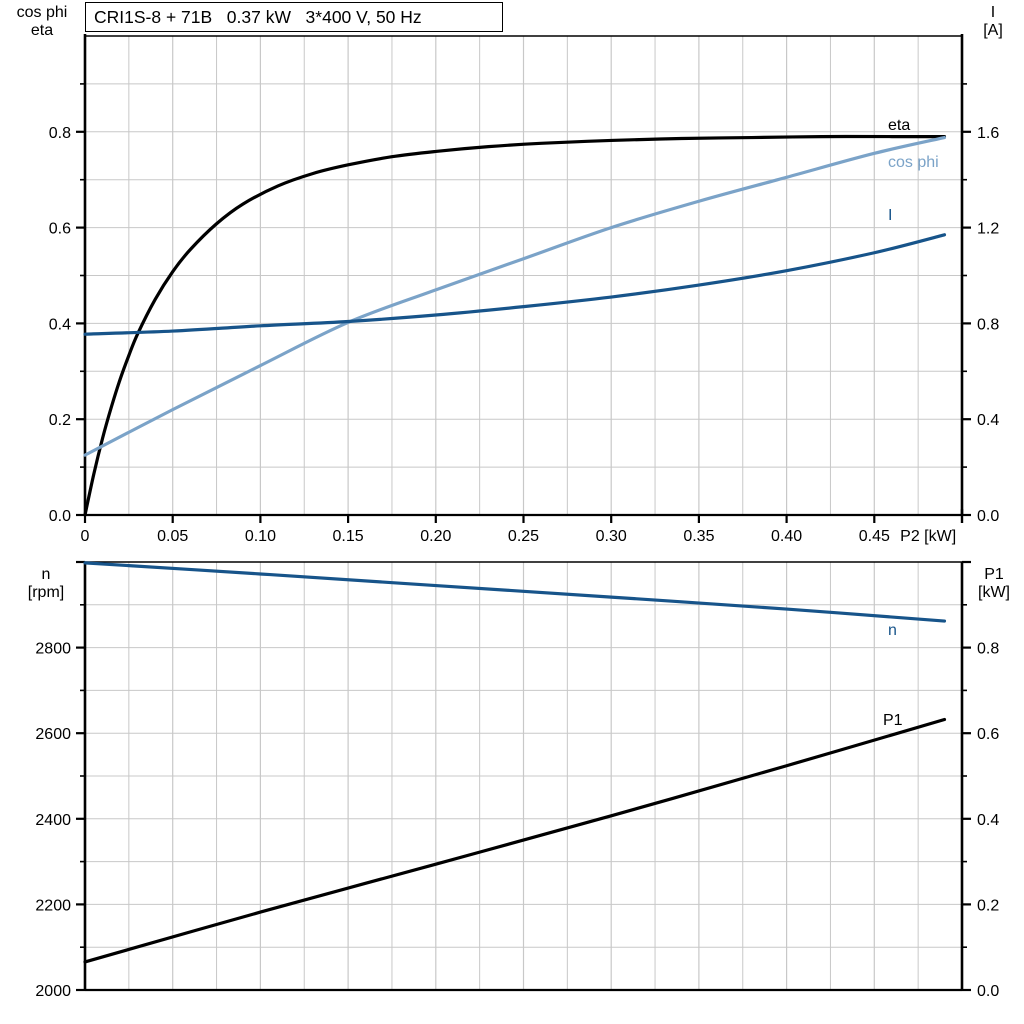  What do you see at coordinates (523, 536) in the screenshot?
I see `svg-text: 0.25` at bounding box center [523, 536].